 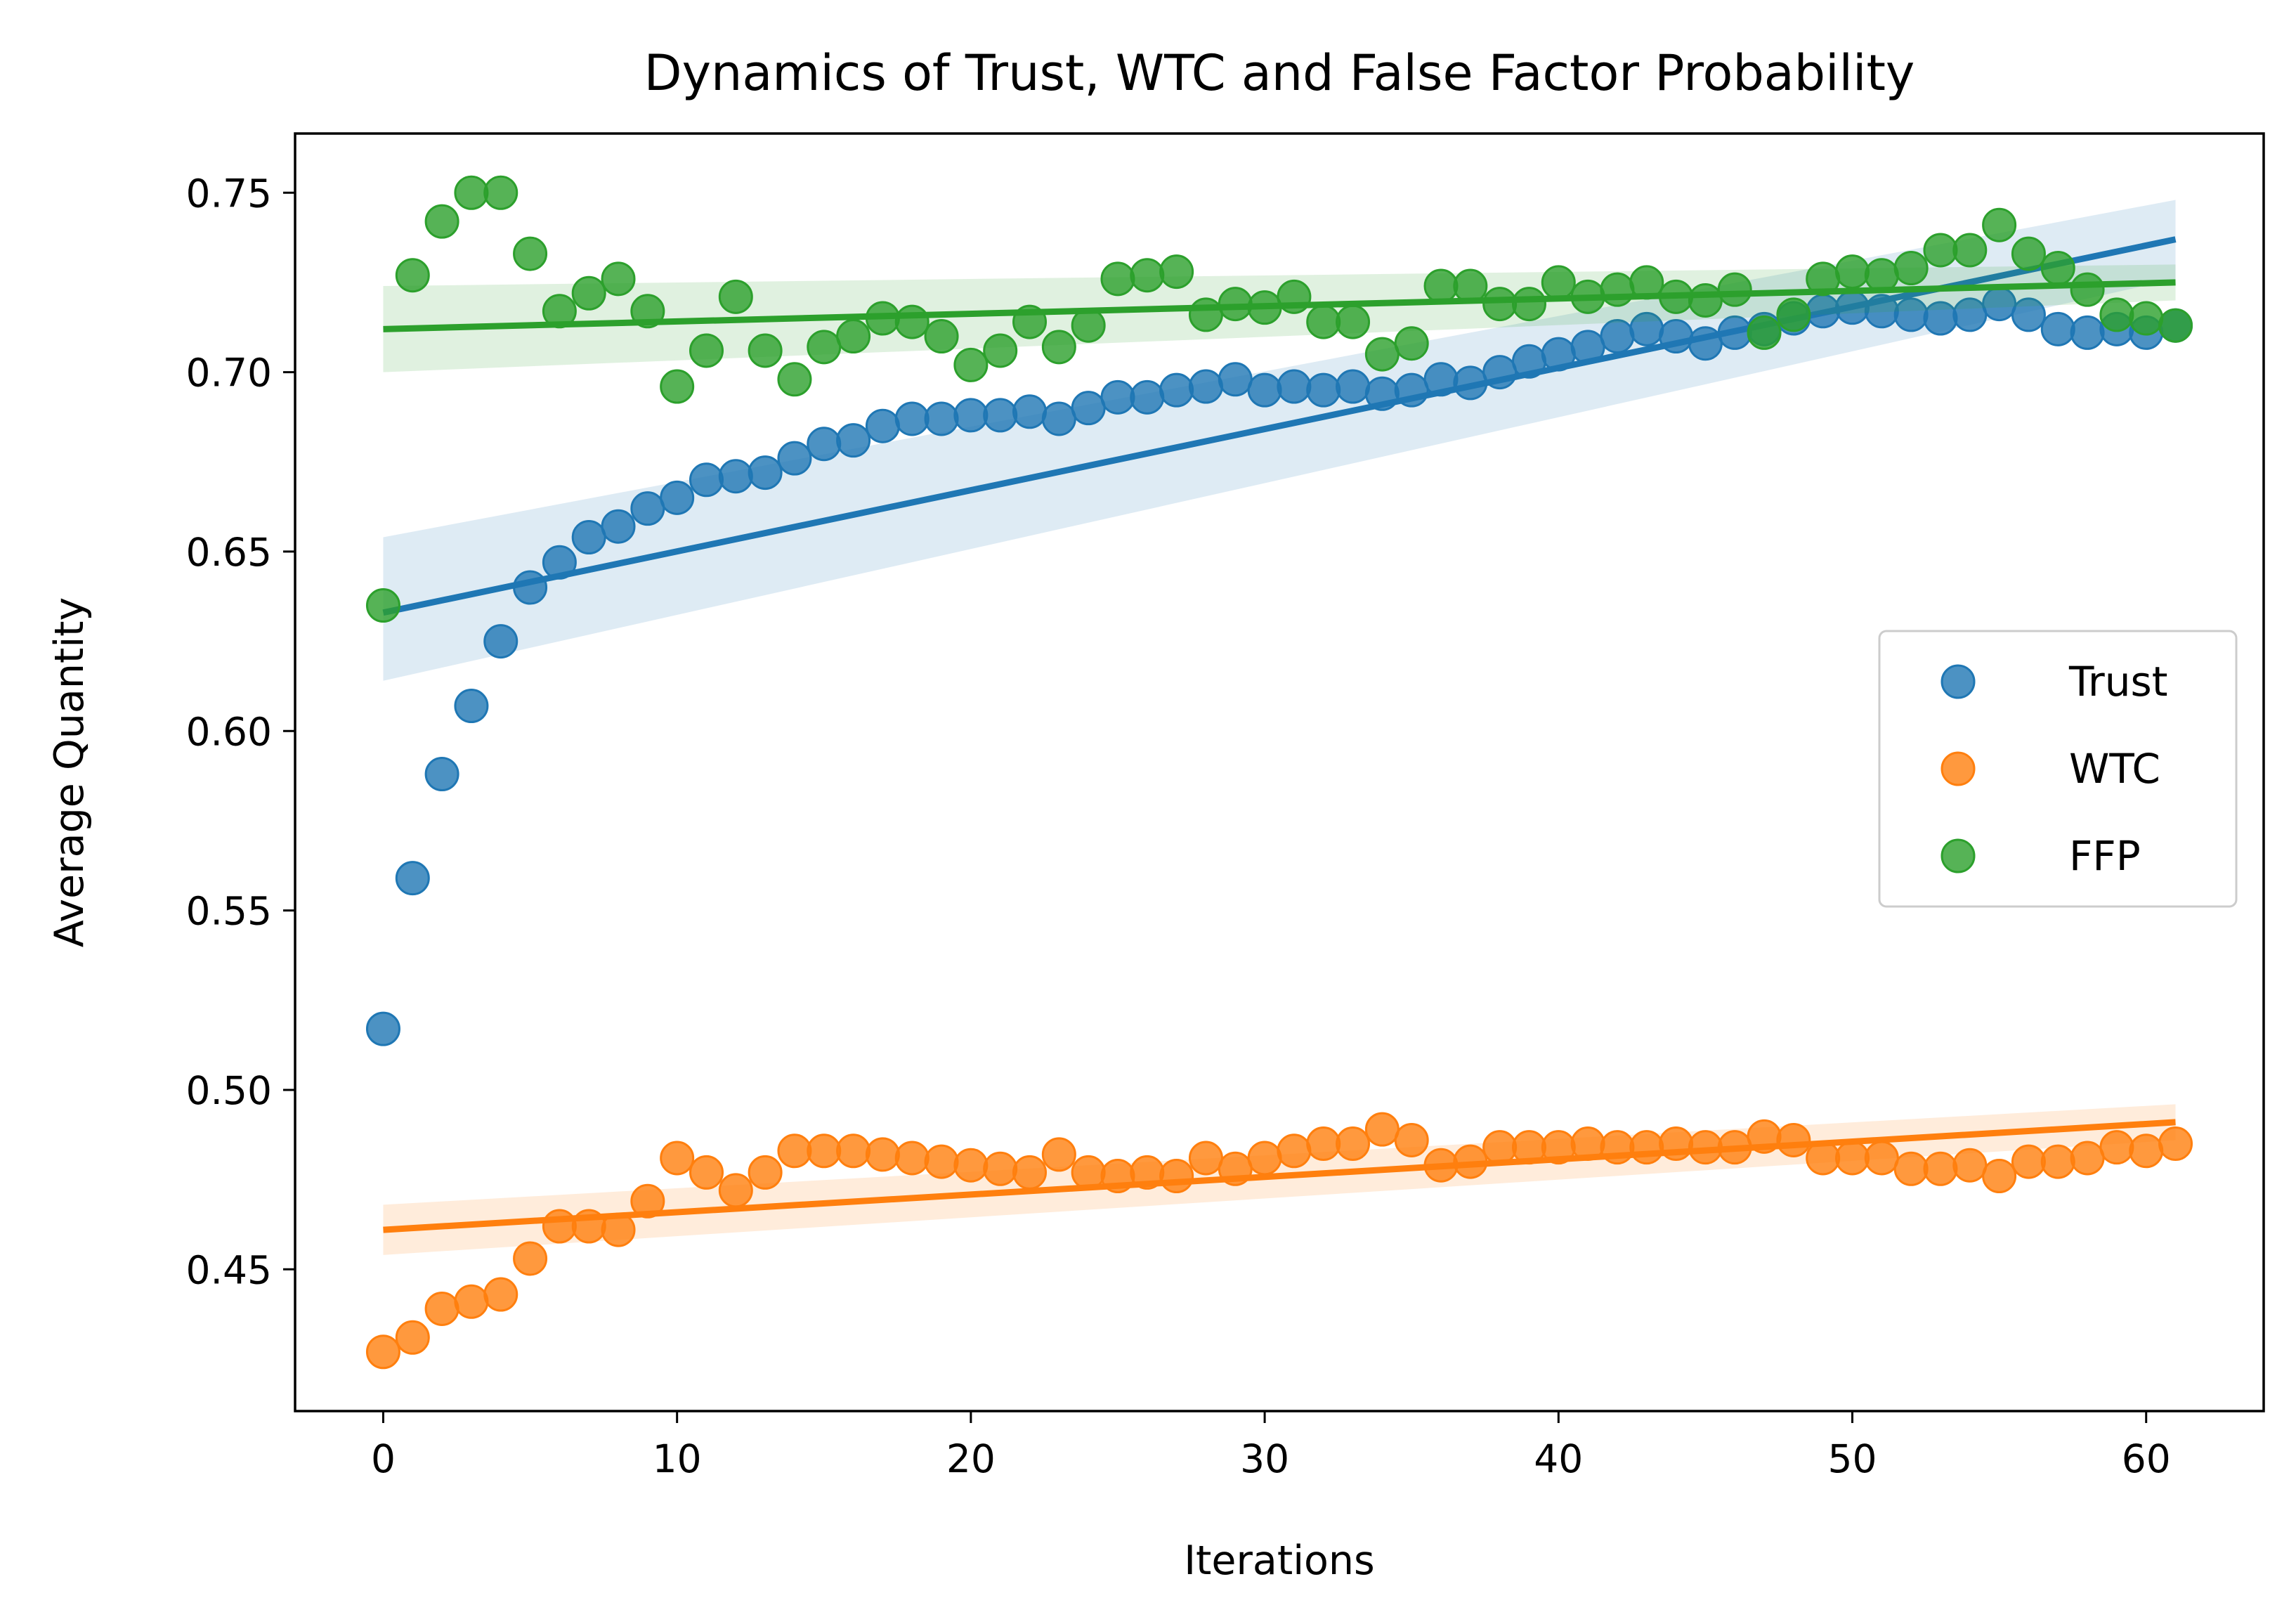 I want to click on legend: Trust WTC FFP, so click(x=2058, y=769).